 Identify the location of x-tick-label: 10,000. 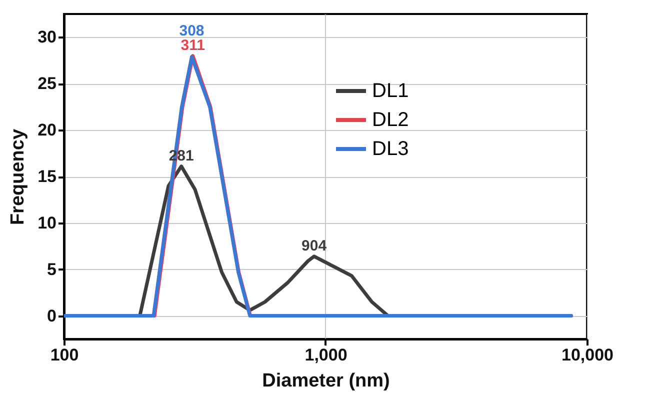
(588, 355).